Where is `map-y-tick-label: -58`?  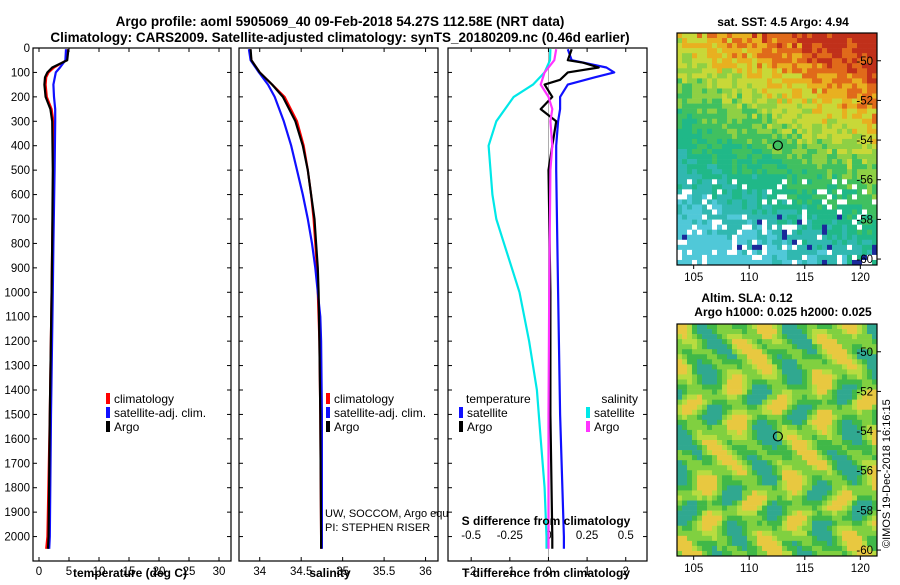 map-y-tick-label: -58 is located at coordinates (864, 220).